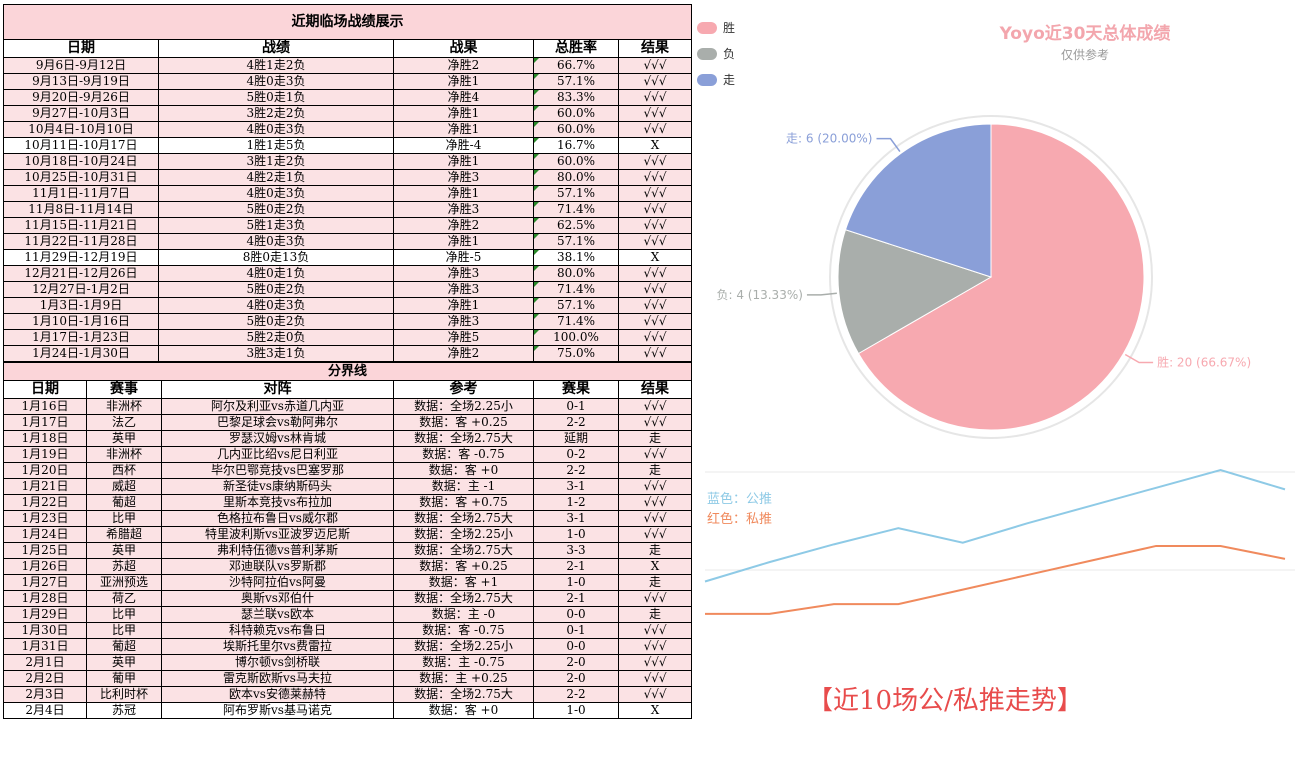  What do you see at coordinates (81, 241) in the screenshot?
I see `summary-cell: 11月22日-11月28日` at bounding box center [81, 241].